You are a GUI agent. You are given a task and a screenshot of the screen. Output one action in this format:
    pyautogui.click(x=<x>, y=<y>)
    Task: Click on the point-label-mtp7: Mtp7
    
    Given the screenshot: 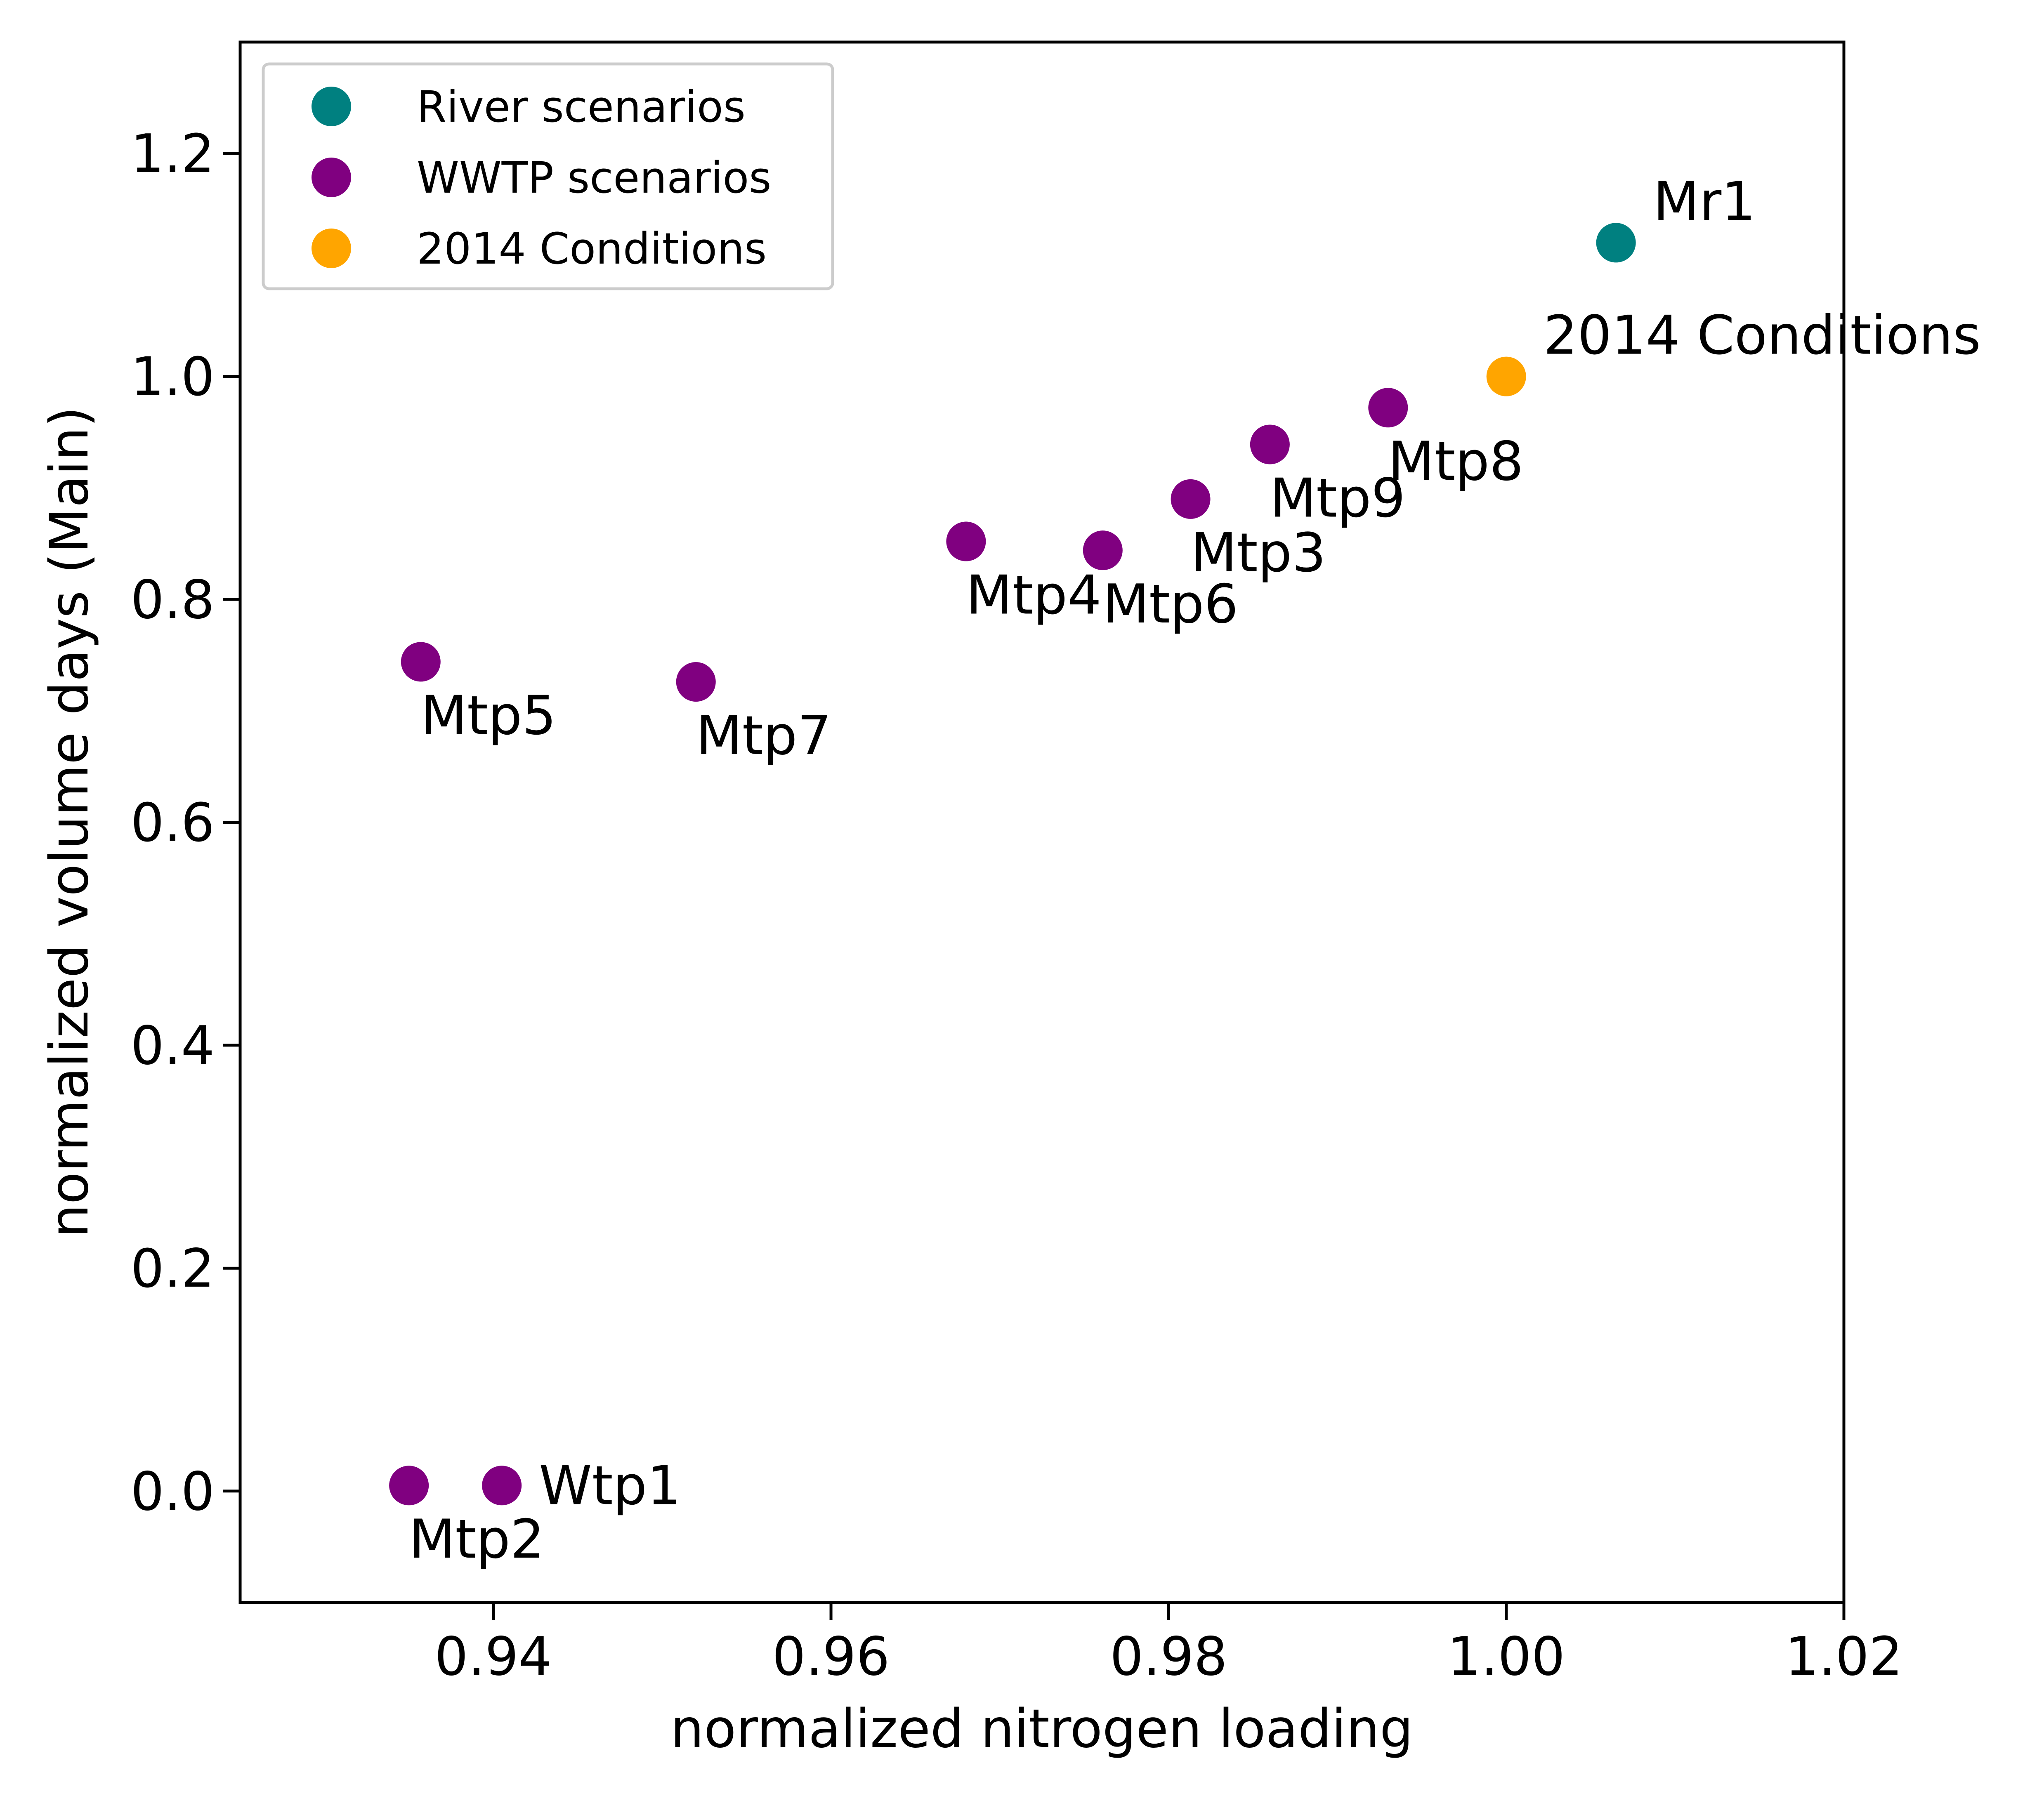 What is the action you would take?
    pyautogui.click(x=763, y=735)
    